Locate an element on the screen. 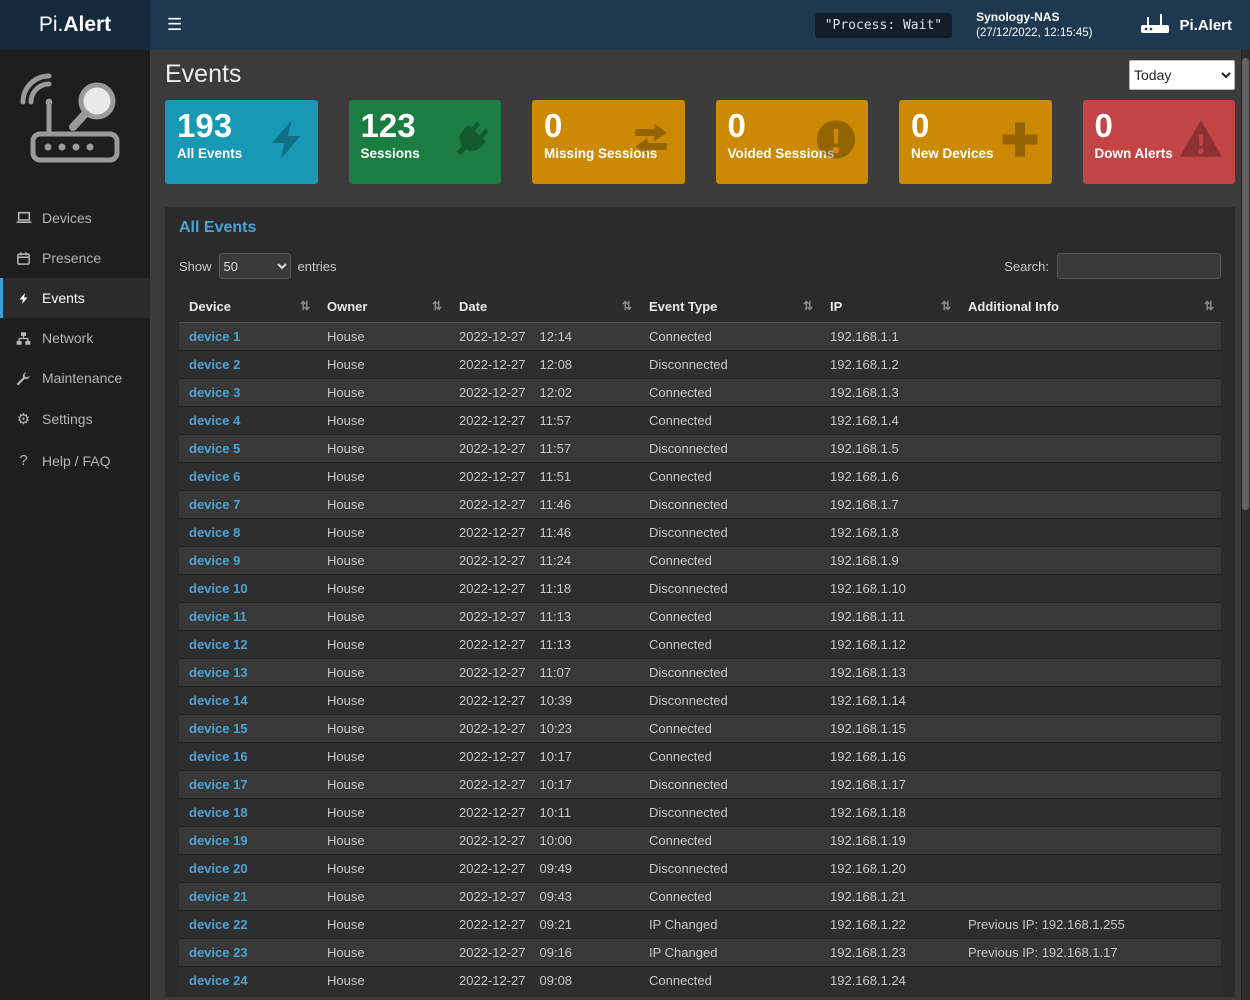 The height and width of the screenshot is (1000, 1250). device-link: device 15 is located at coordinates (218, 728).